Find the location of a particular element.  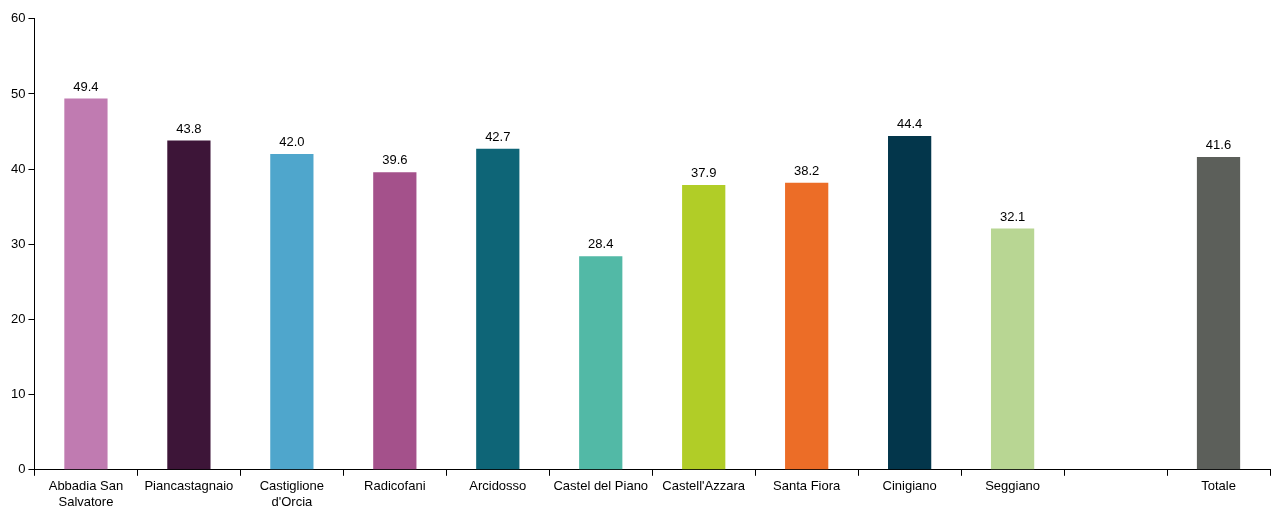

x-tick-label: Piancastagnaio is located at coordinates (189, 486).